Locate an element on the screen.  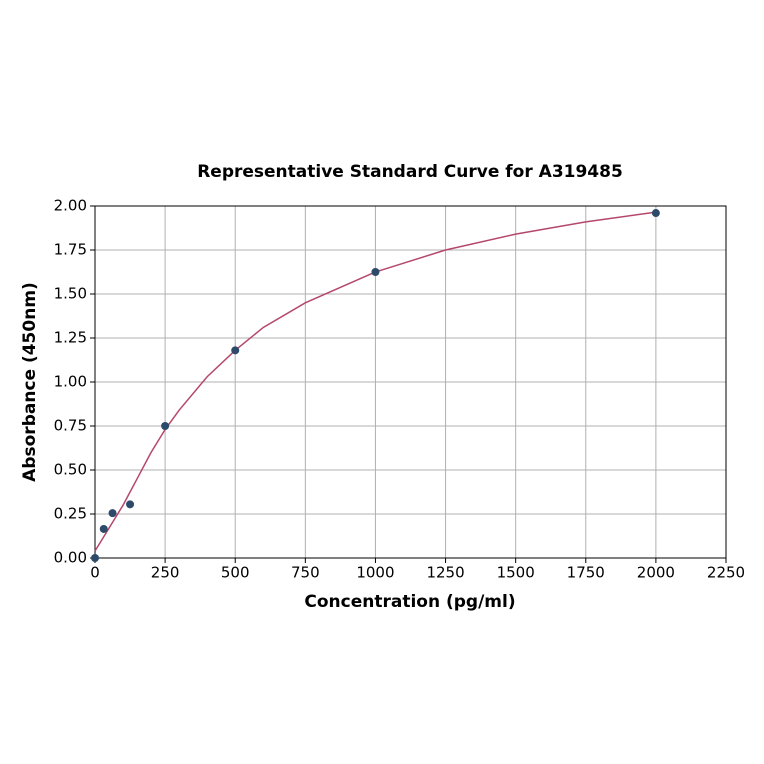
x-axis-label: Concentration (pg/ml) is located at coordinates (409, 602).